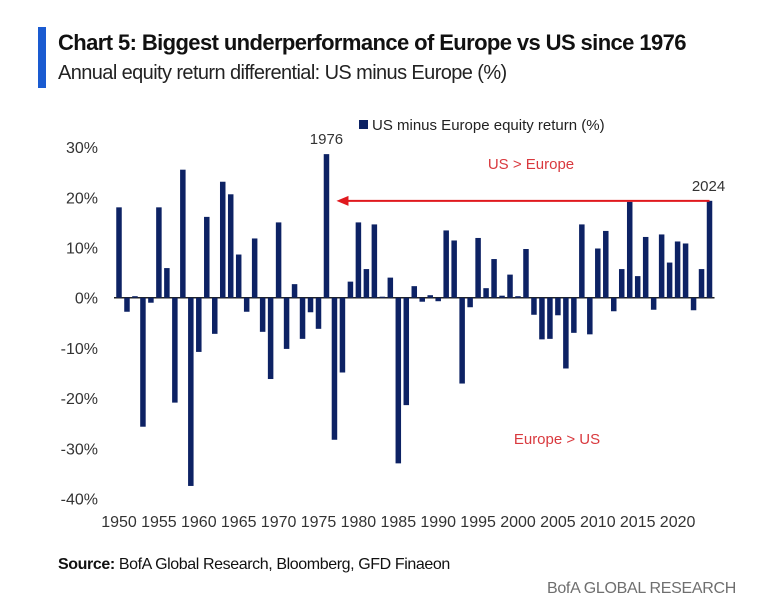 This screenshot has height=604, width=774. Describe the element at coordinates (302, 318) in the screenshot. I see `bar-1973` at that location.